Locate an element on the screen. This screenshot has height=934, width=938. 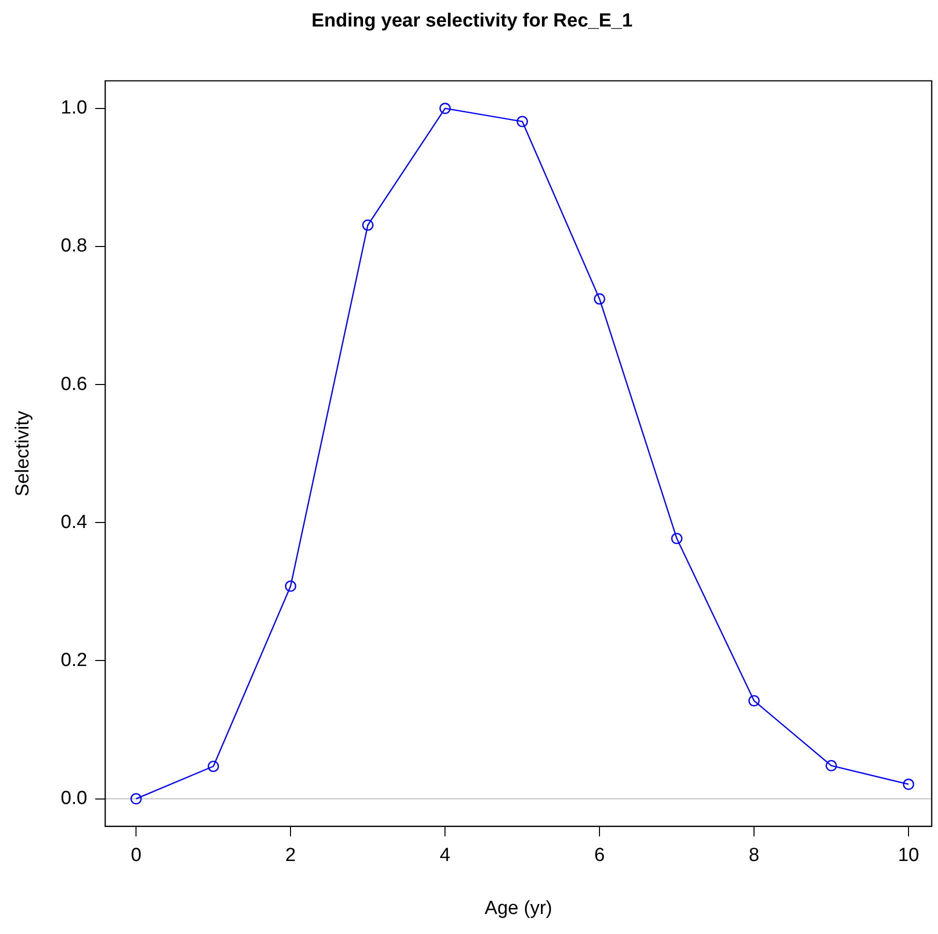
x-tick-label: 4 is located at coordinates (445, 855).